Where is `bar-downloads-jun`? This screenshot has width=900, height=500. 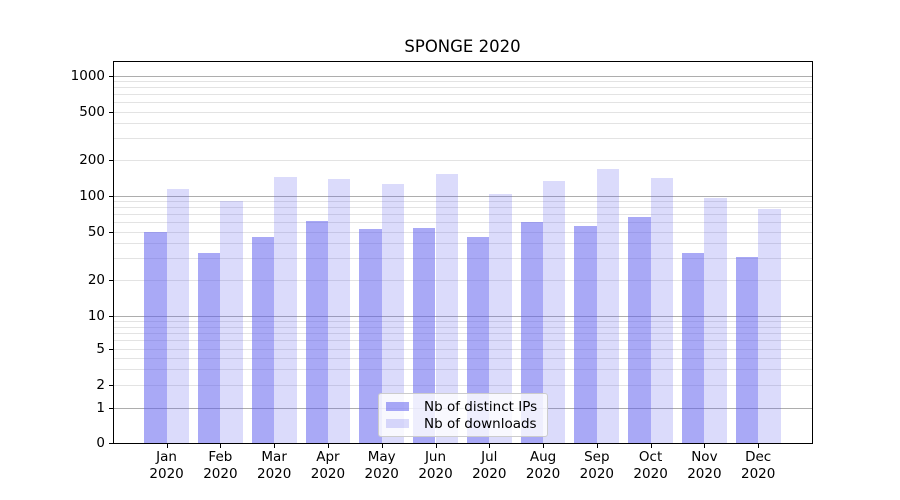 bar-downloads-jun is located at coordinates (446, 309).